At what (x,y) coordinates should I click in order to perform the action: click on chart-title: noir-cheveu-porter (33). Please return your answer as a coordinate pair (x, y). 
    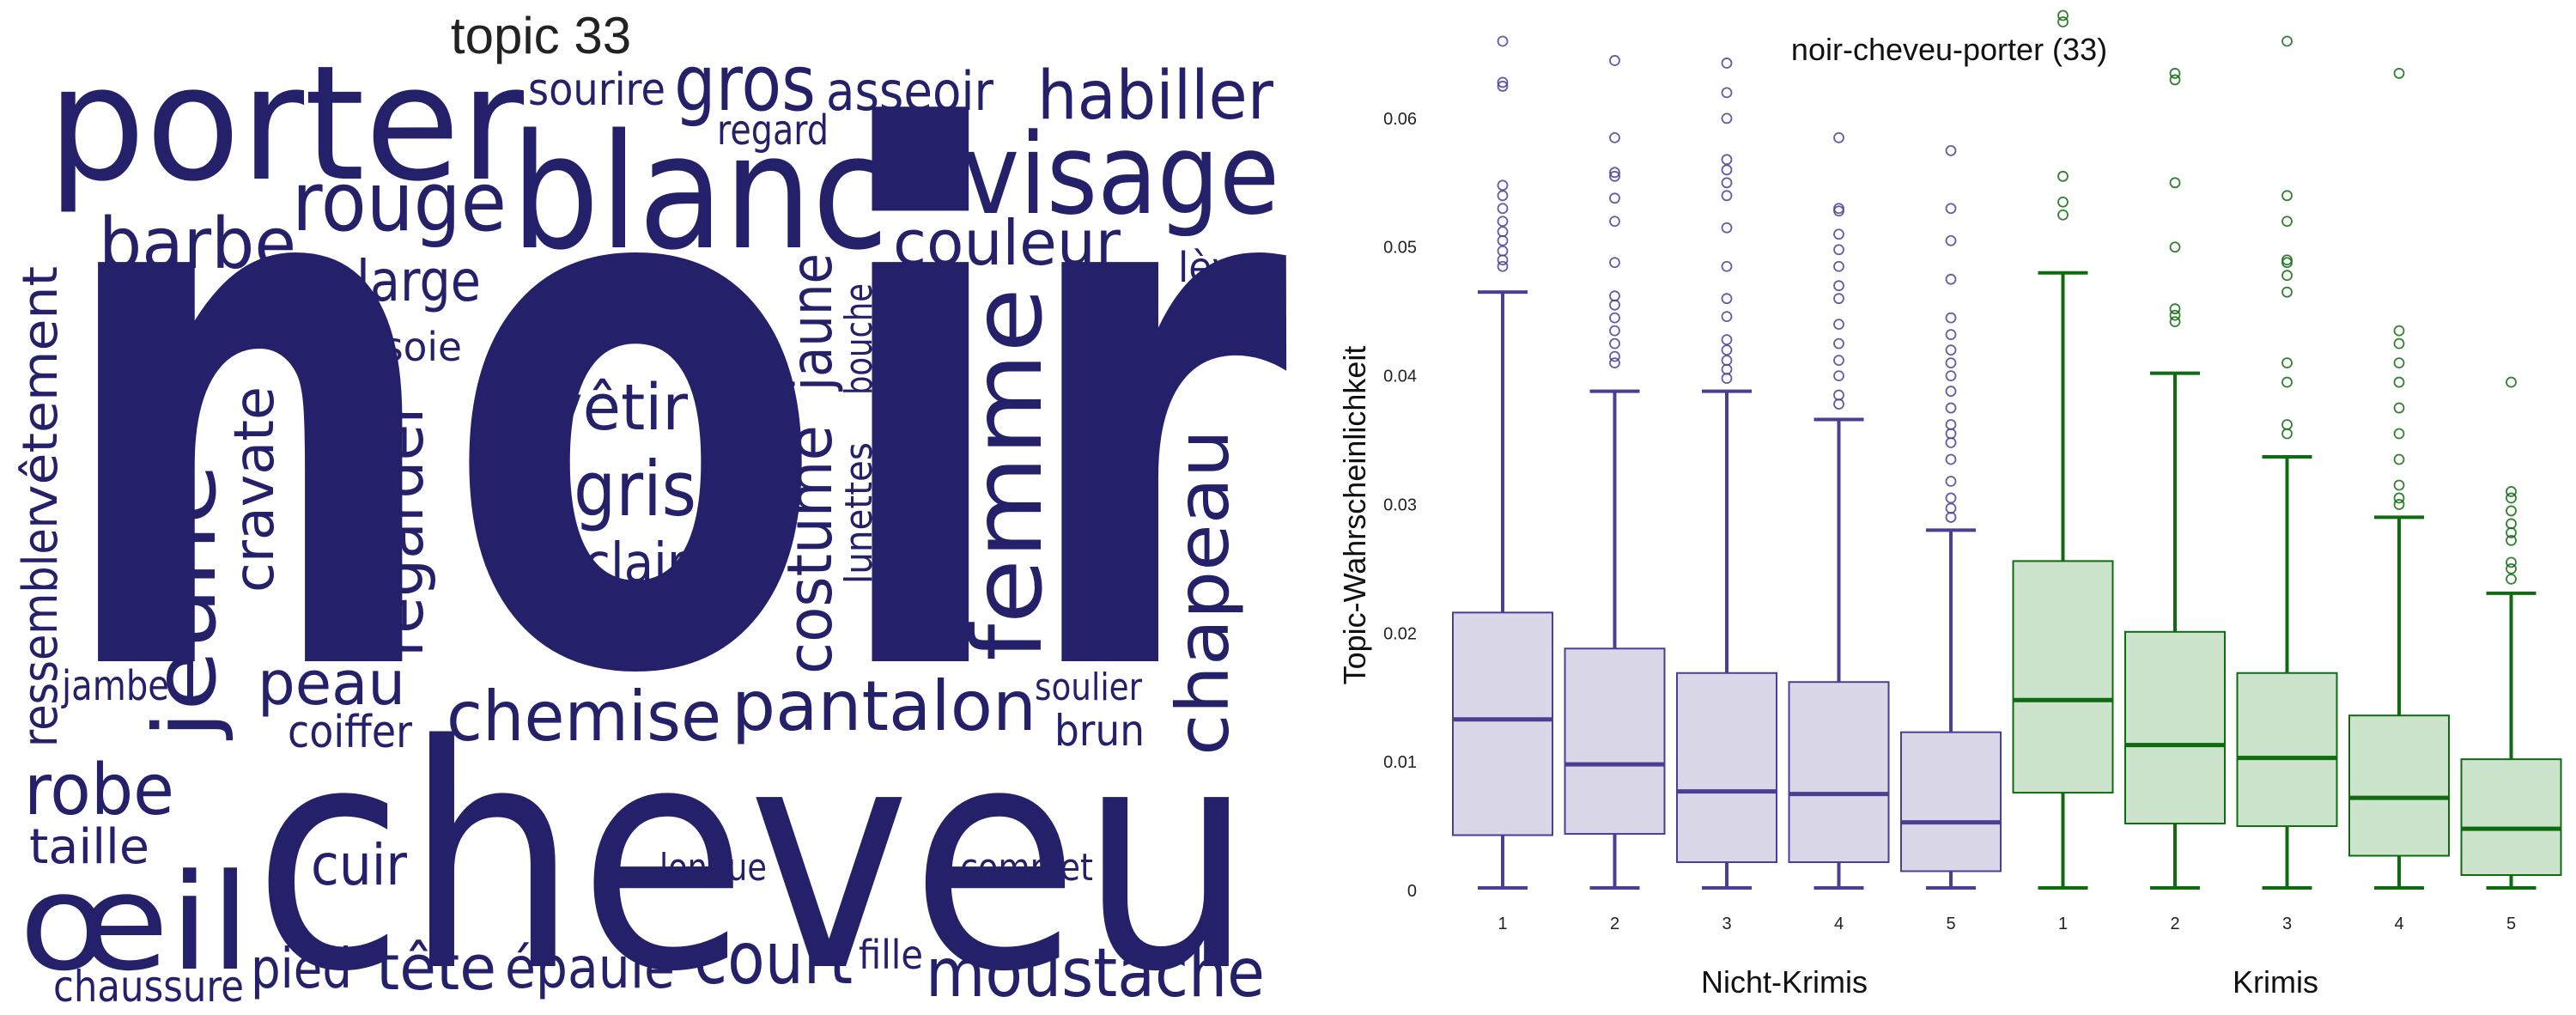
    Looking at the image, I should click on (1949, 49).